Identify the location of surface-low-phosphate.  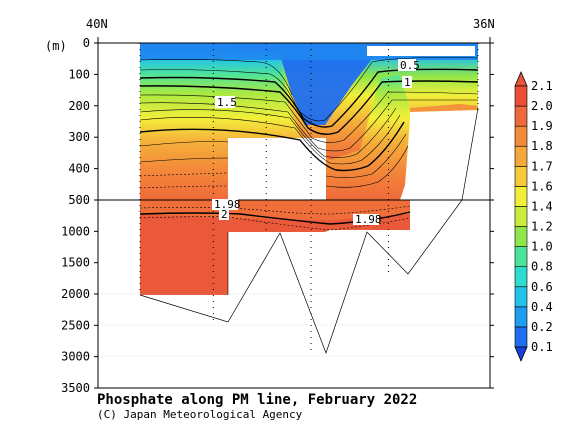
(270, 84).